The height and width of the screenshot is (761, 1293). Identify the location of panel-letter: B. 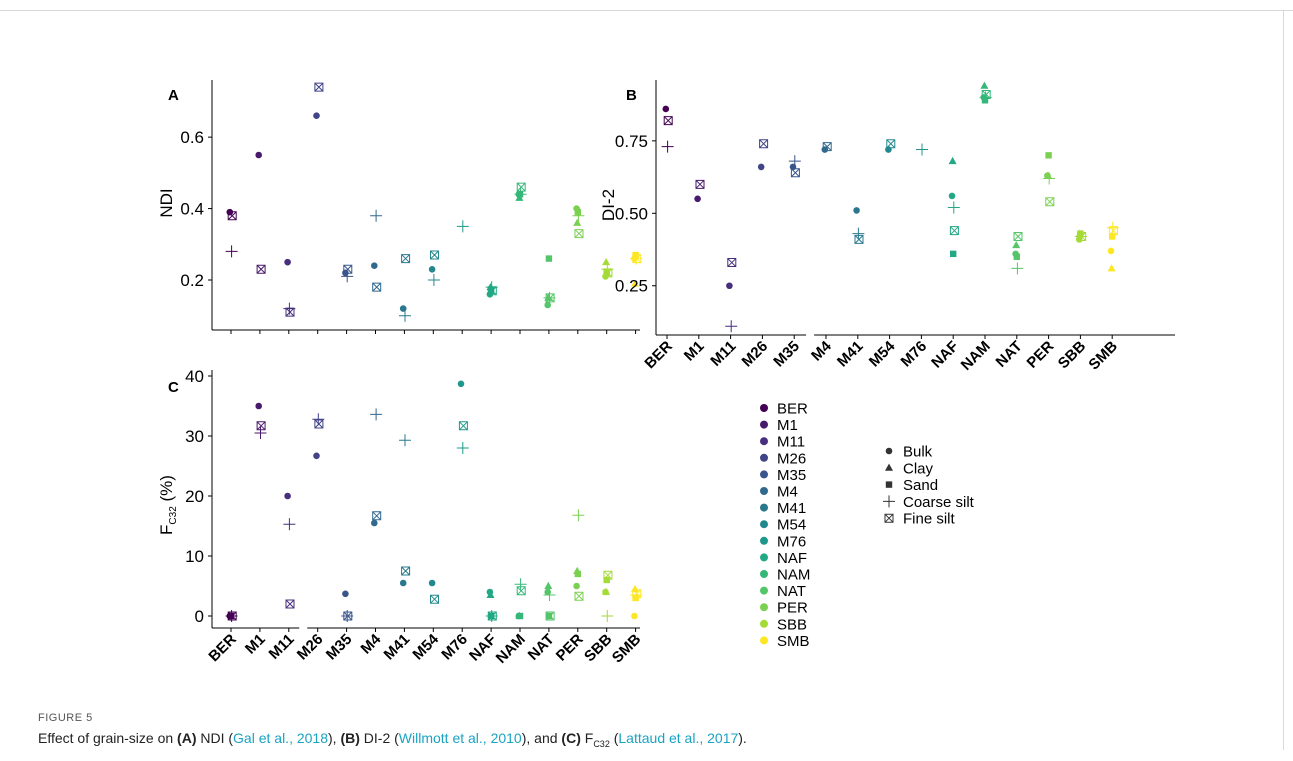
(631, 95).